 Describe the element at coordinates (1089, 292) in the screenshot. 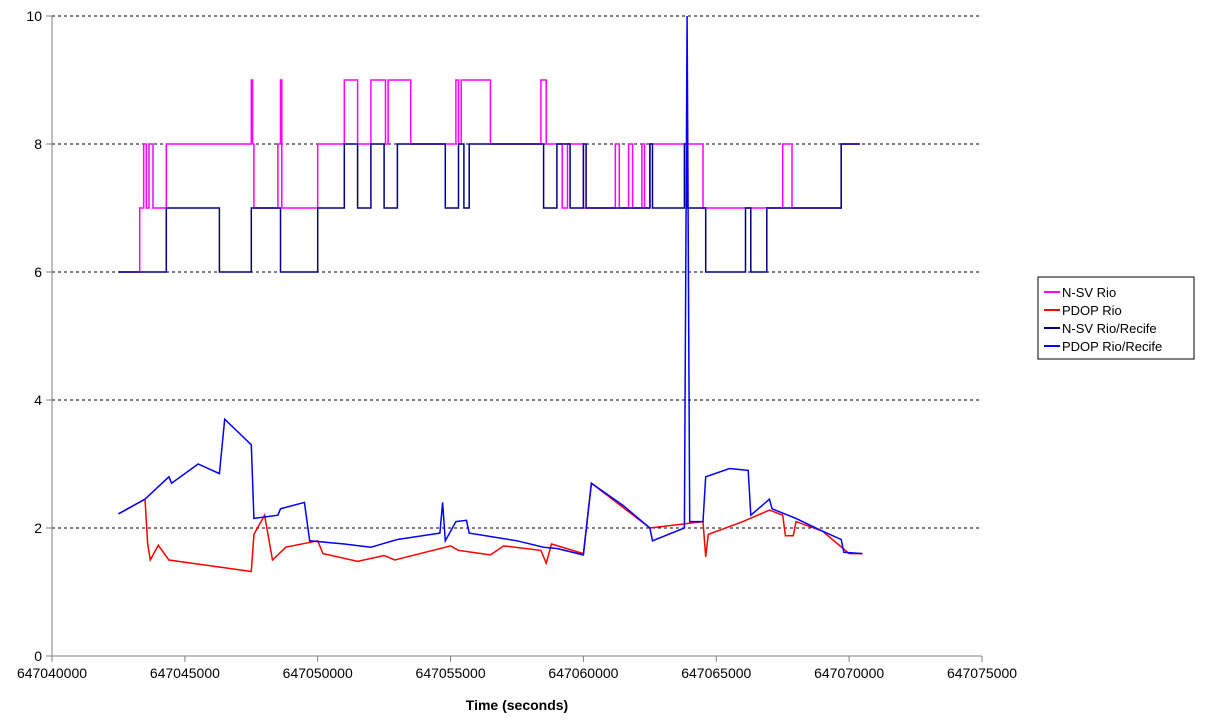

I see `legend-entry: N-SV Rio` at that location.